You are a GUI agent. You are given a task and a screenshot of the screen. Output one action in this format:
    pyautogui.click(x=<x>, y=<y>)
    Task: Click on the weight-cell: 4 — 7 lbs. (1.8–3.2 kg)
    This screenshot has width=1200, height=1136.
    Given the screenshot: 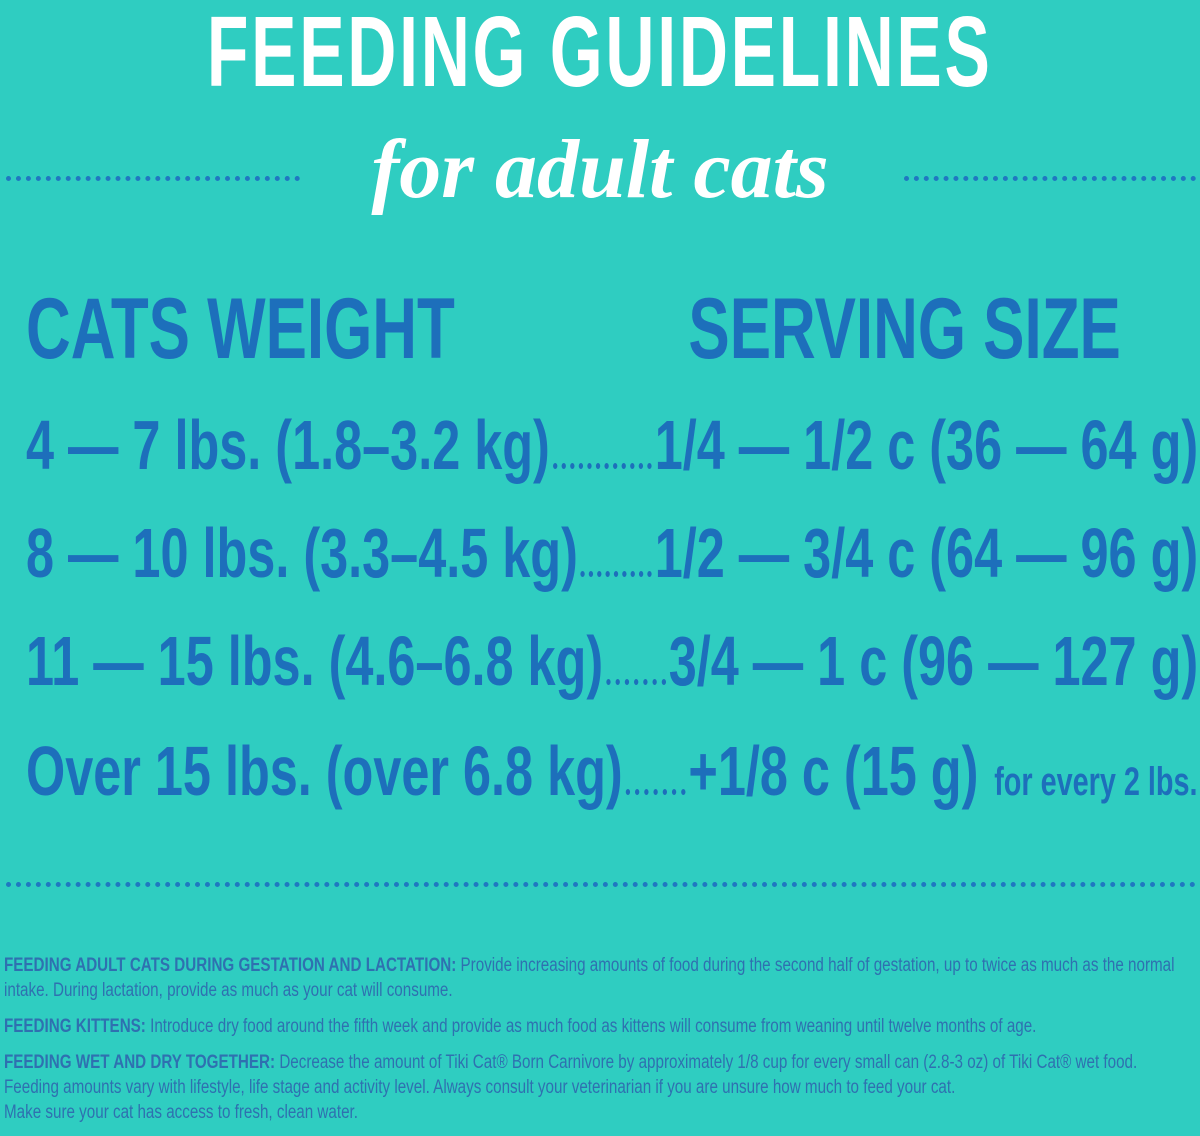 What is the action you would take?
    pyautogui.click(x=340, y=445)
    